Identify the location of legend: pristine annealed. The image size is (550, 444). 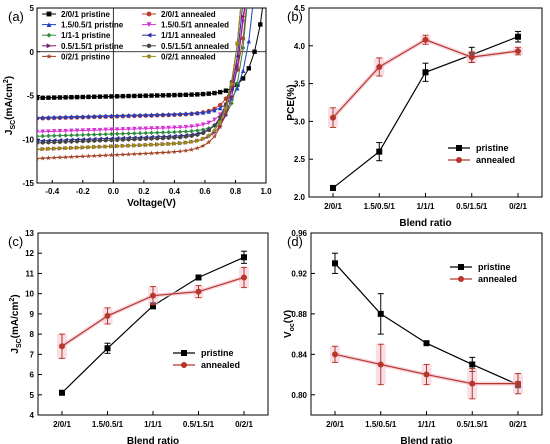
(206, 359).